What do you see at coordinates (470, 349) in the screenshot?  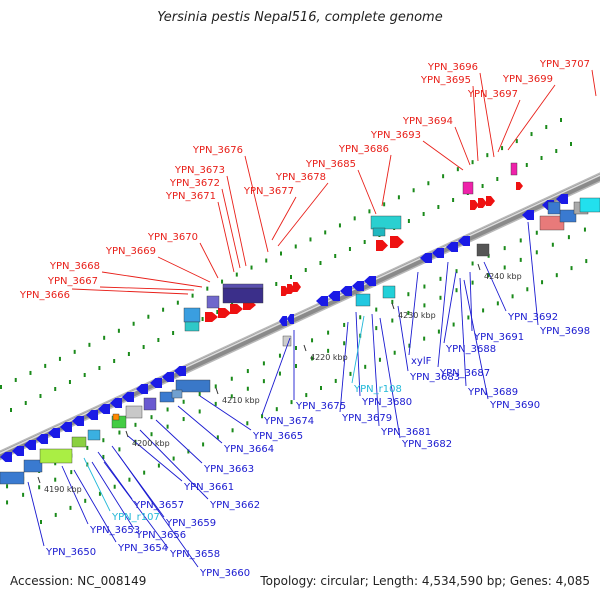 I see `gene-label-ypn-3688: YPN_3688` at bounding box center [470, 349].